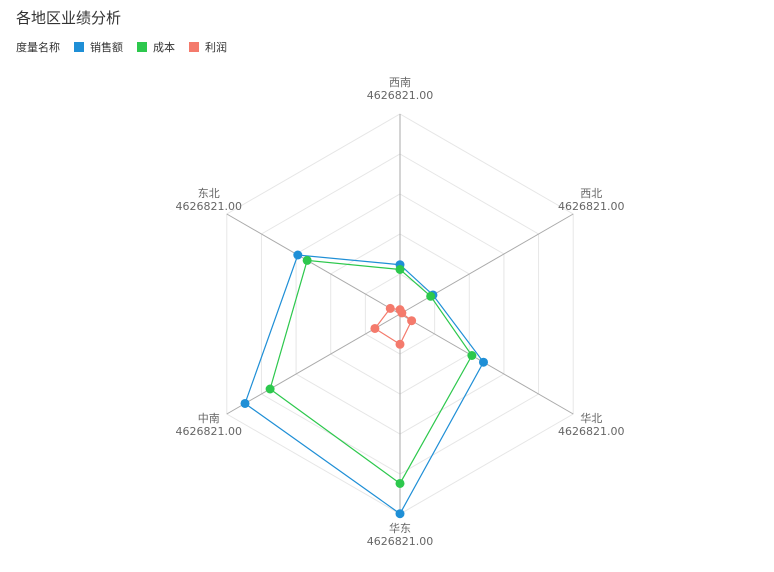 This screenshot has width=774, height=572. I want to click on legend-swatch-sales, so click(79, 47).